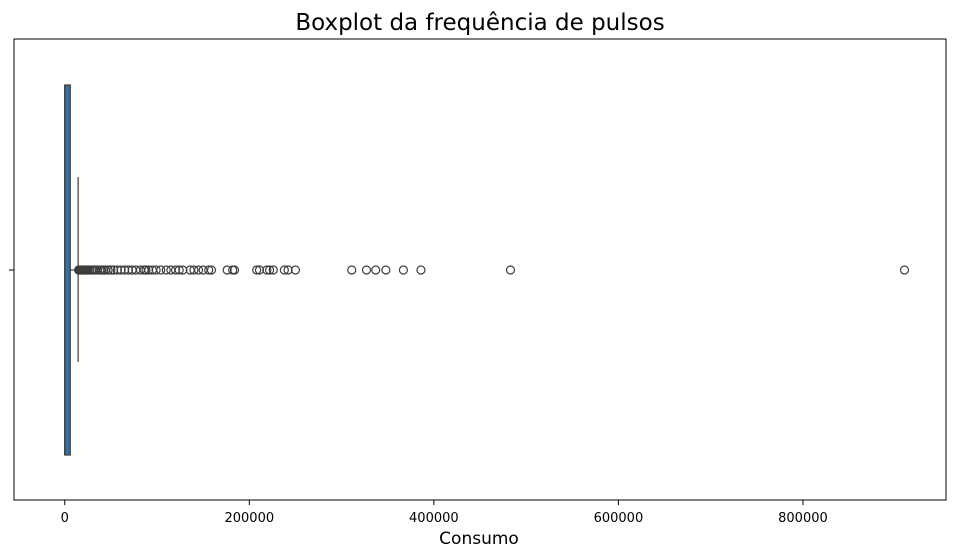 Image resolution: width=954 pixels, height=559 pixels. Describe the element at coordinates (434, 518) in the screenshot. I see `x-tick-label: 400000` at that location.